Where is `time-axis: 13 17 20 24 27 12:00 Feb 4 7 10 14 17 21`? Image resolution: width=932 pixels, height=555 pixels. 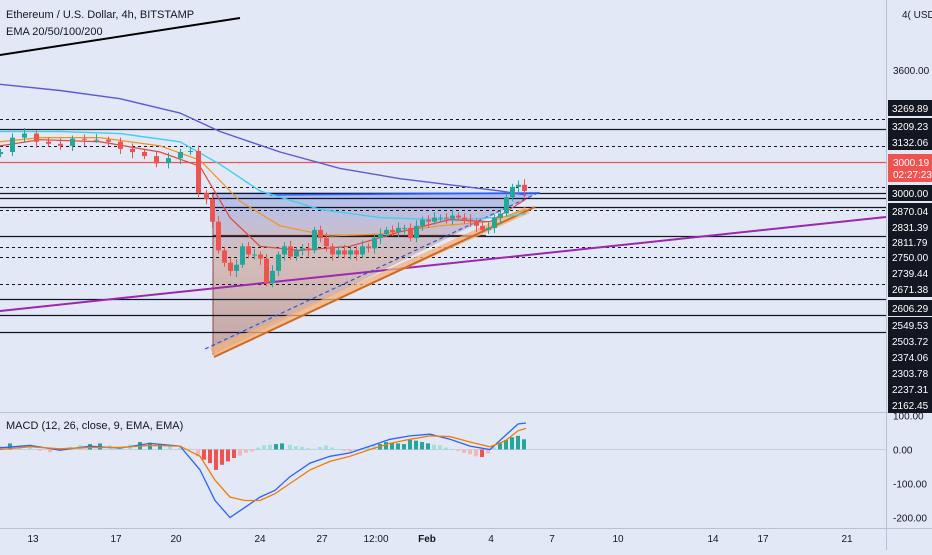 time-axis: 13 17 20 24 27 12:00 Feb 4 7 10 14 17 21 is located at coordinates (440, 539).